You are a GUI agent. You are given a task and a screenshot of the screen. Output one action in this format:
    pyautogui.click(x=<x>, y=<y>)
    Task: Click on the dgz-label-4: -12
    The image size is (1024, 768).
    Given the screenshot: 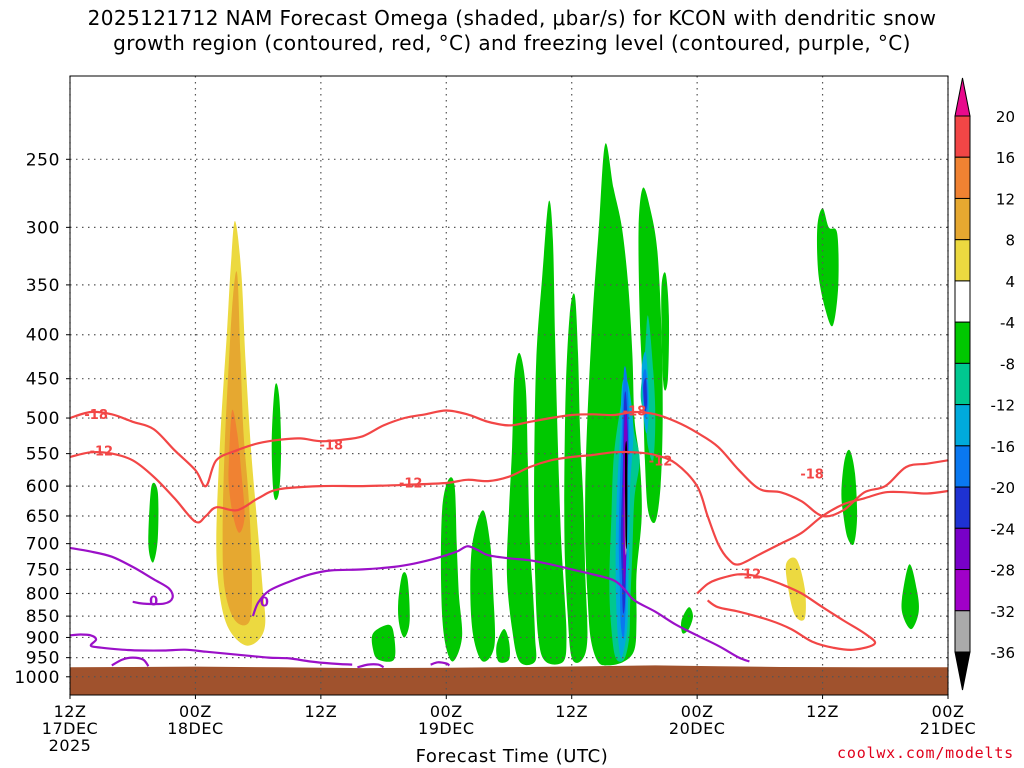 What is the action you would take?
    pyautogui.click(x=102, y=452)
    